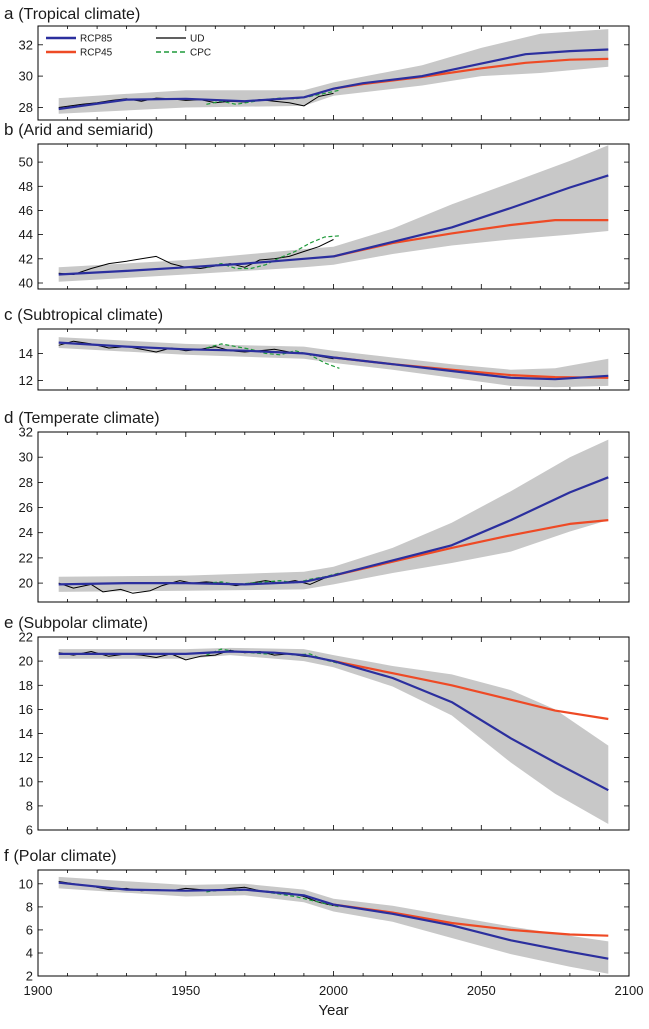 Image resolution: width=649 pixels, height=1029 pixels. Describe the element at coordinates (90, 315) in the screenshot. I see `panel-title-text: (Subtropical climate)` at that location.